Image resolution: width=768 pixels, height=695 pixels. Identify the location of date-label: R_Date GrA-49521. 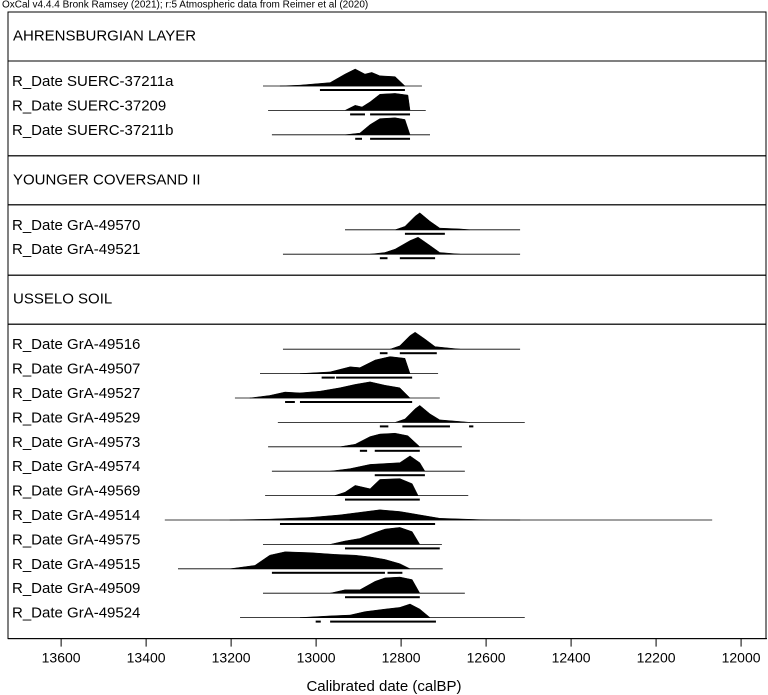
(76, 249).